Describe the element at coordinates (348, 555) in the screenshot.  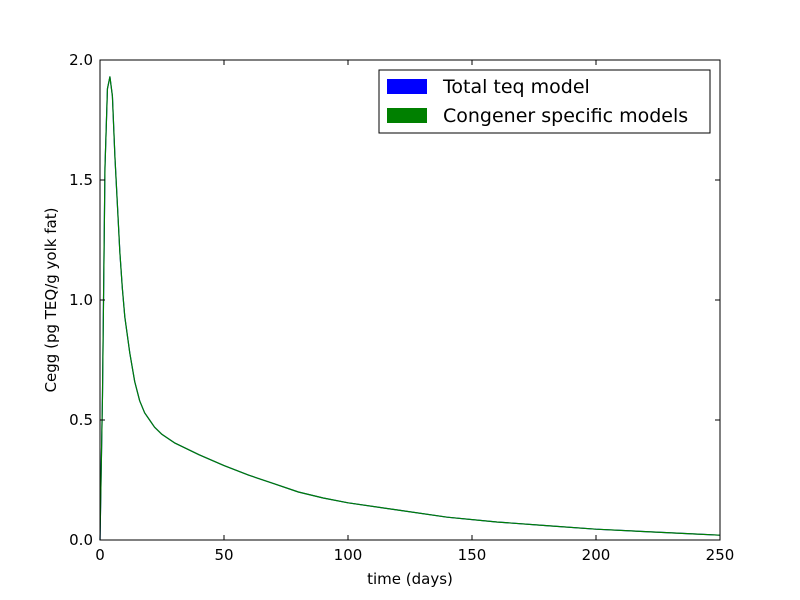
I see `x-tick-label: 100` at that location.